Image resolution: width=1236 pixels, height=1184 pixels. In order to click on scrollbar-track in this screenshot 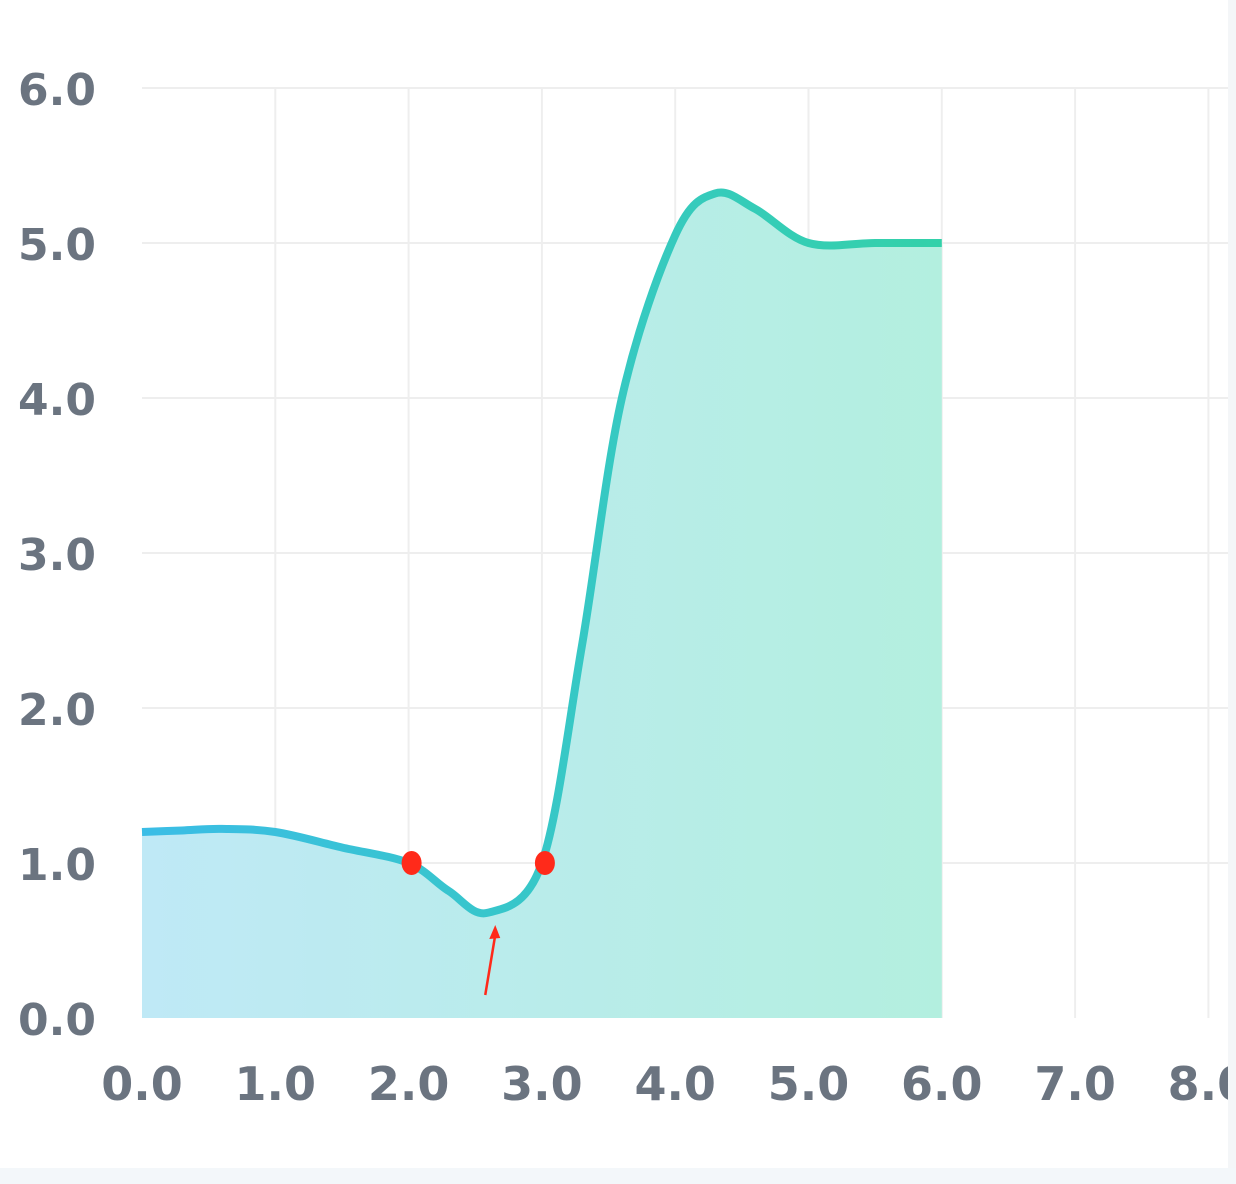, I will do `click(1232, 592)`.